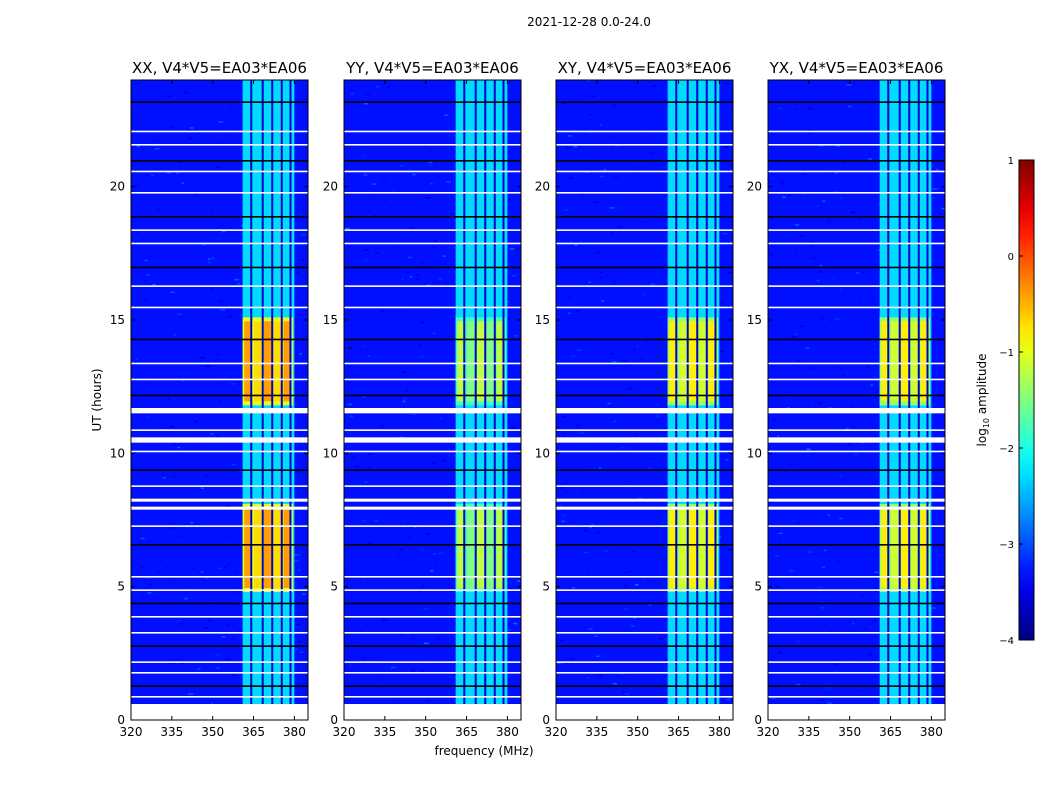 This screenshot has width=1050, height=800. I want to click on x-tick-label: 365, so click(678, 732).